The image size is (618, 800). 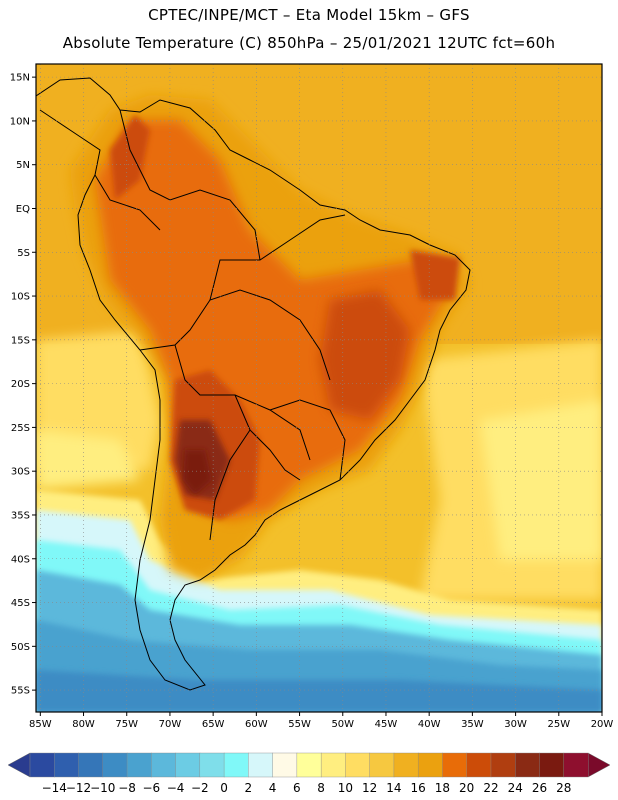 What do you see at coordinates (20, 603) in the screenshot?
I see `lat-label: 45S` at bounding box center [20, 603].